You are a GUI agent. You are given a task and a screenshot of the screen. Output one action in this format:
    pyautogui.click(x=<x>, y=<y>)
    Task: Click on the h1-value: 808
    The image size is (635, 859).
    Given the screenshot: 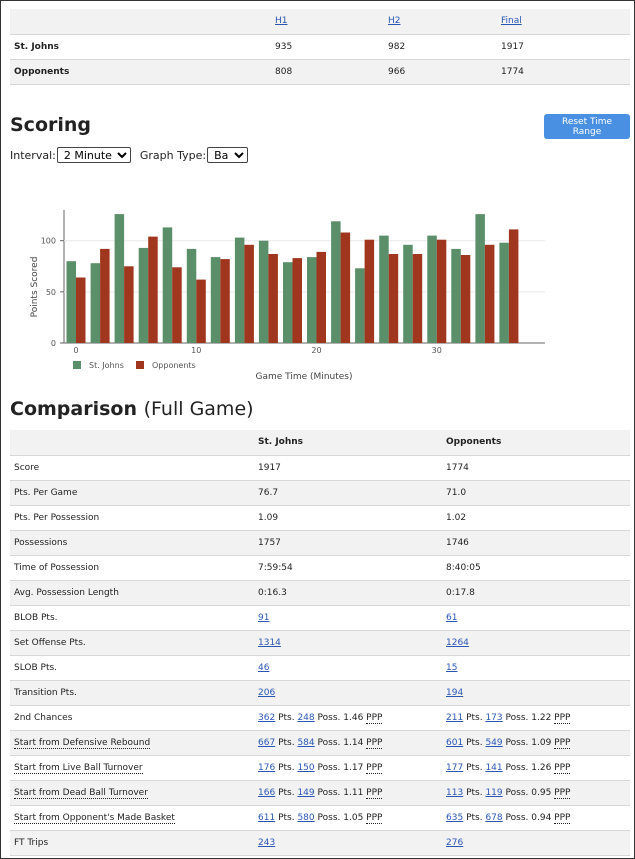 What is the action you would take?
    pyautogui.click(x=327, y=71)
    